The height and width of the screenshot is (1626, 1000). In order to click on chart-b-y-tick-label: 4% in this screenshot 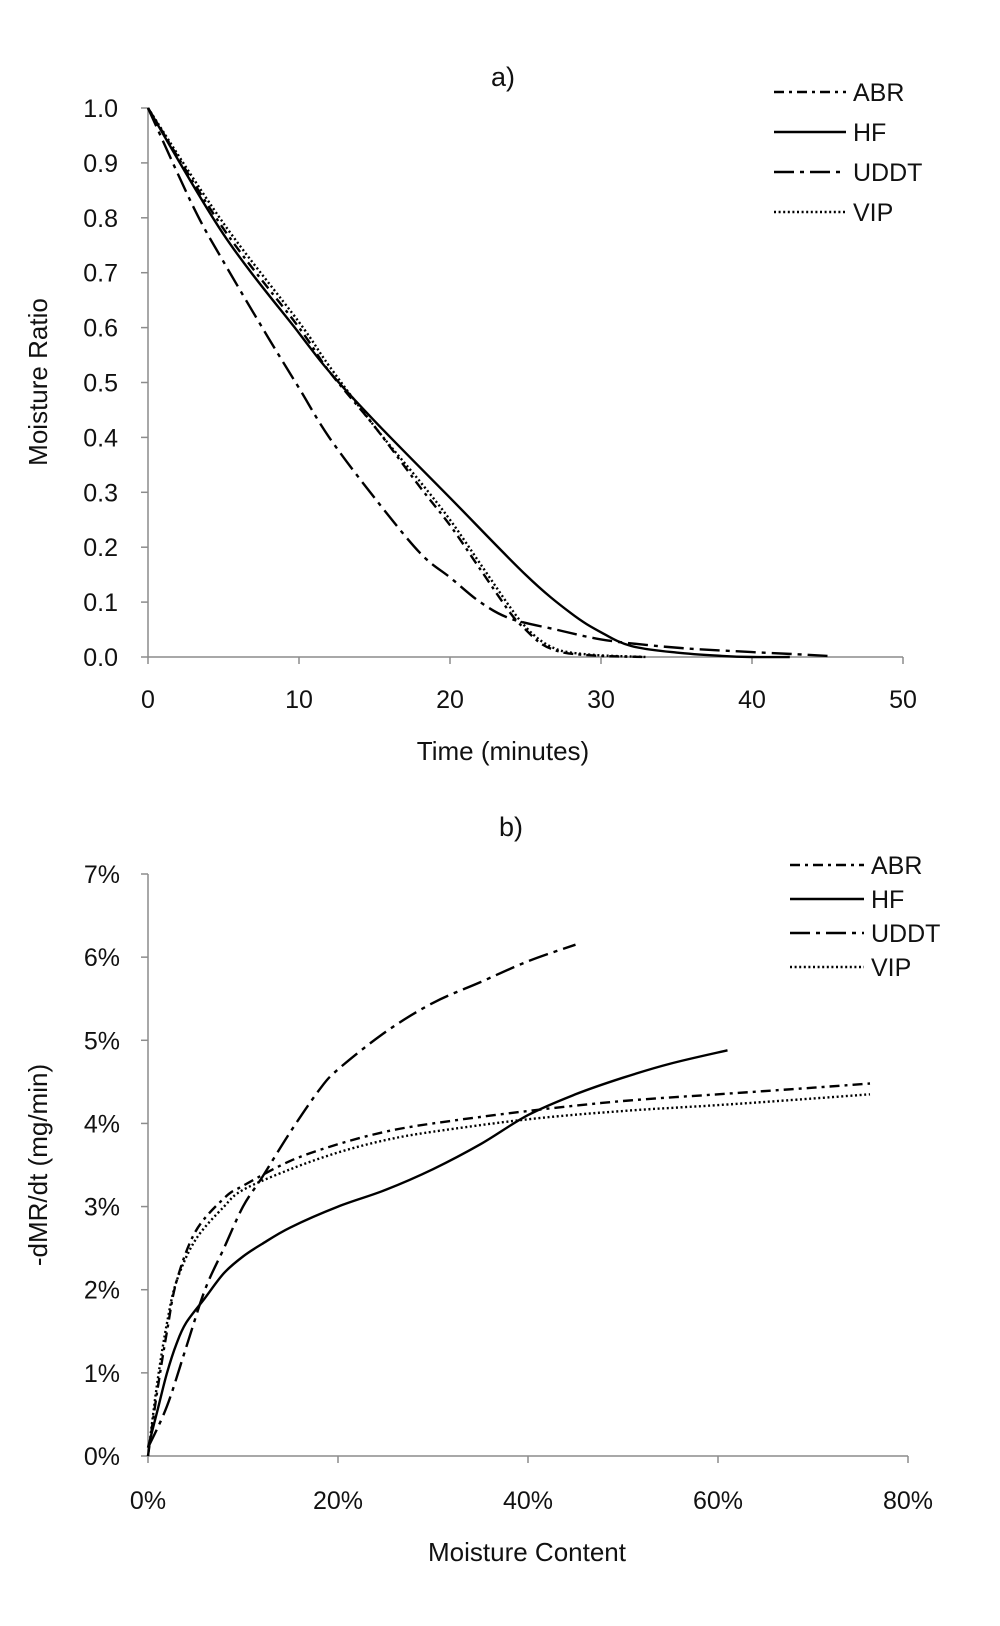, I will do `click(102, 1124)`.